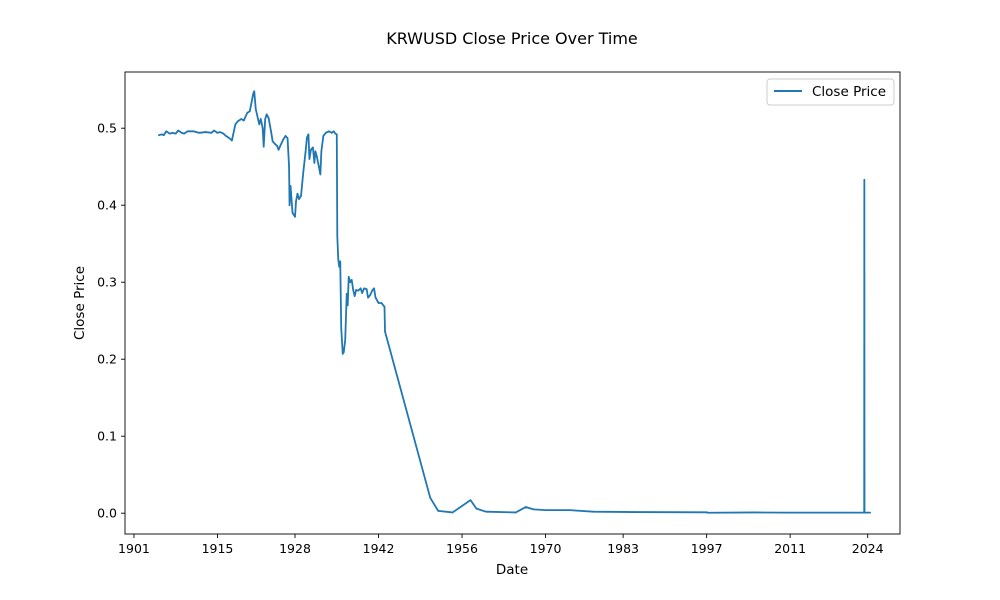 This screenshot has height=600, width=1000. I want to click on y-tick-label: 0.1, so click(107, 436).